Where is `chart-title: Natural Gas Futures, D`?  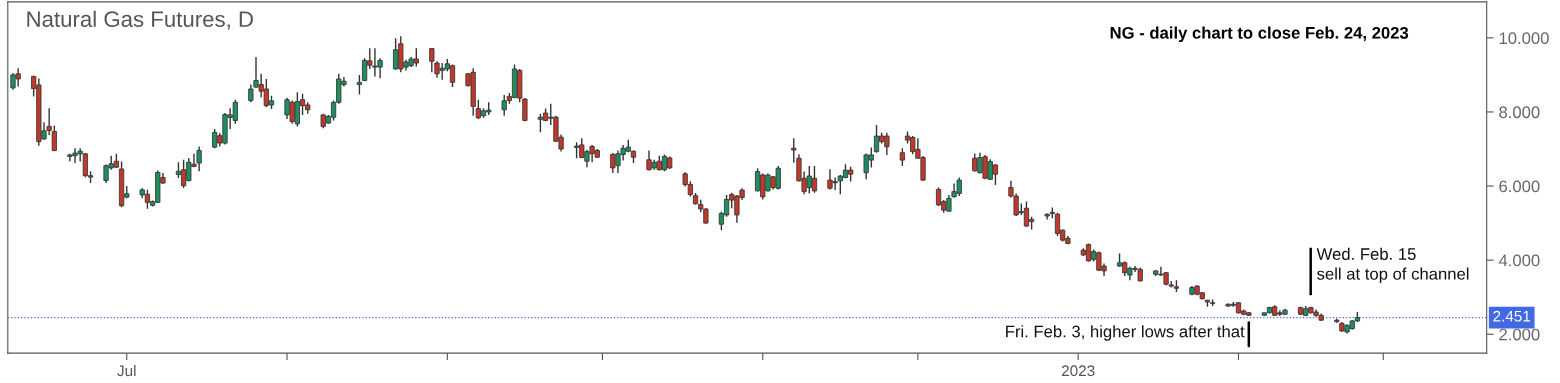
chart-title: Natural Gas Futures, D is located at coordinates (140, 20).